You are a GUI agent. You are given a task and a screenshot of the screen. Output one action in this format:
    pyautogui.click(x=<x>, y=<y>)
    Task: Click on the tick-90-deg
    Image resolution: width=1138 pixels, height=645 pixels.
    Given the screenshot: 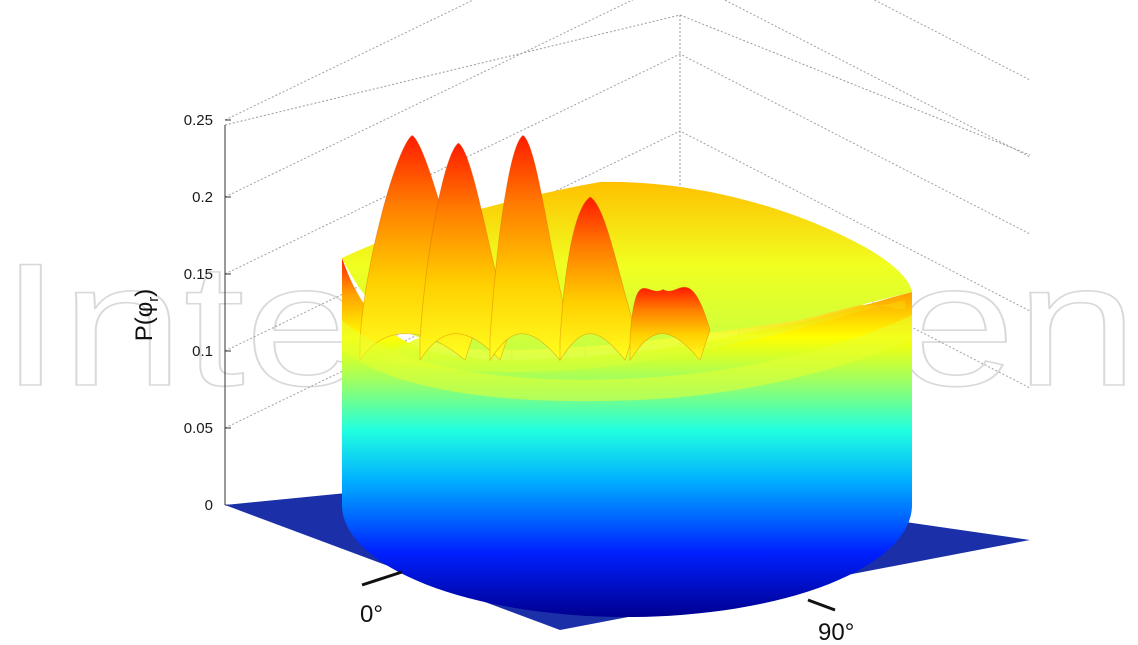 What is the action you would take?
    pyautogui.click(x=821, y=605)
    